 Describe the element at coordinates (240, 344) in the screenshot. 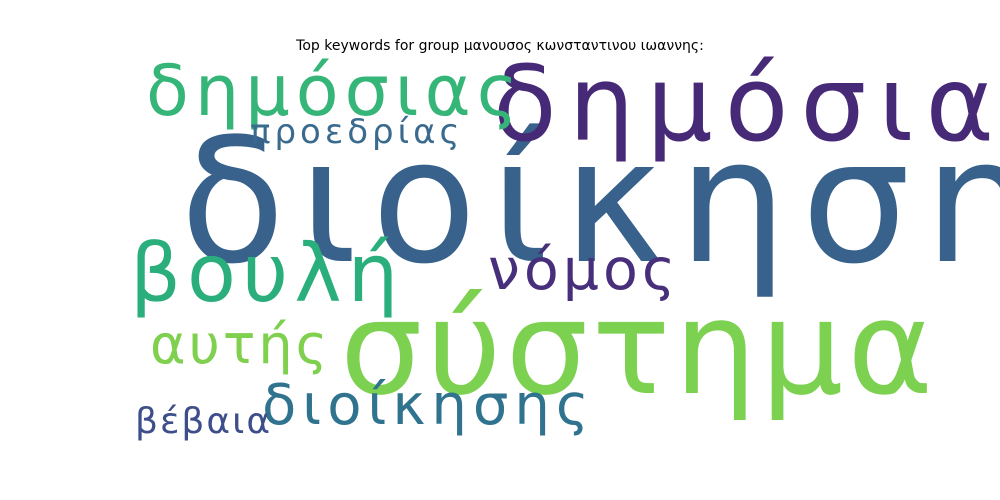

I see `word-aftis: αυτής` at that location.